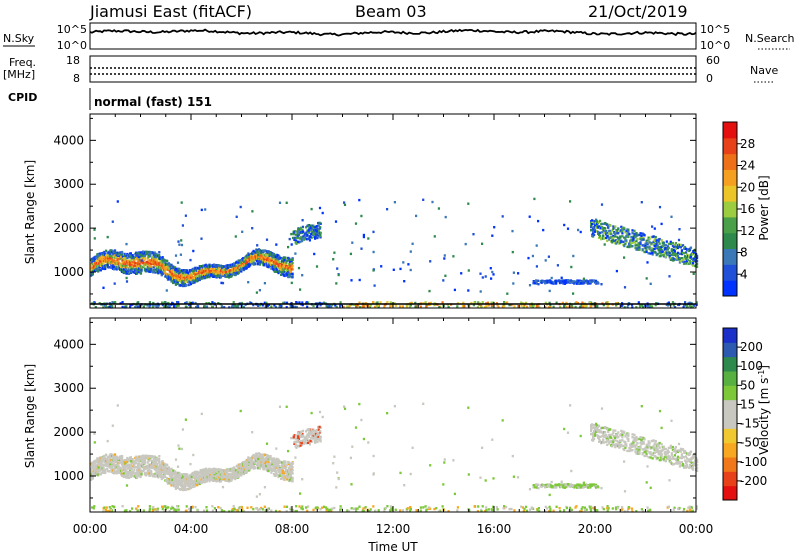 Image resolution: width=800 pixels, height=554 pixels. What do you see at coordinates (764, 207) in the screenshot?
I see `power-colorbar-title: Power [dB]` at bounding box center [764, 207].